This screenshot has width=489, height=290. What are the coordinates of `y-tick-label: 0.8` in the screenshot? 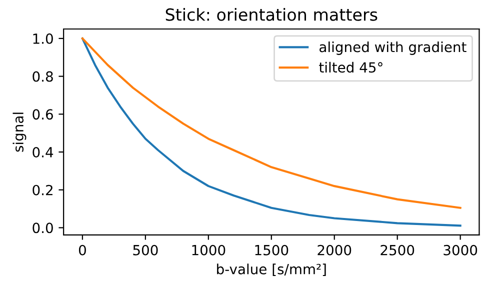 It's located at (42, 76).